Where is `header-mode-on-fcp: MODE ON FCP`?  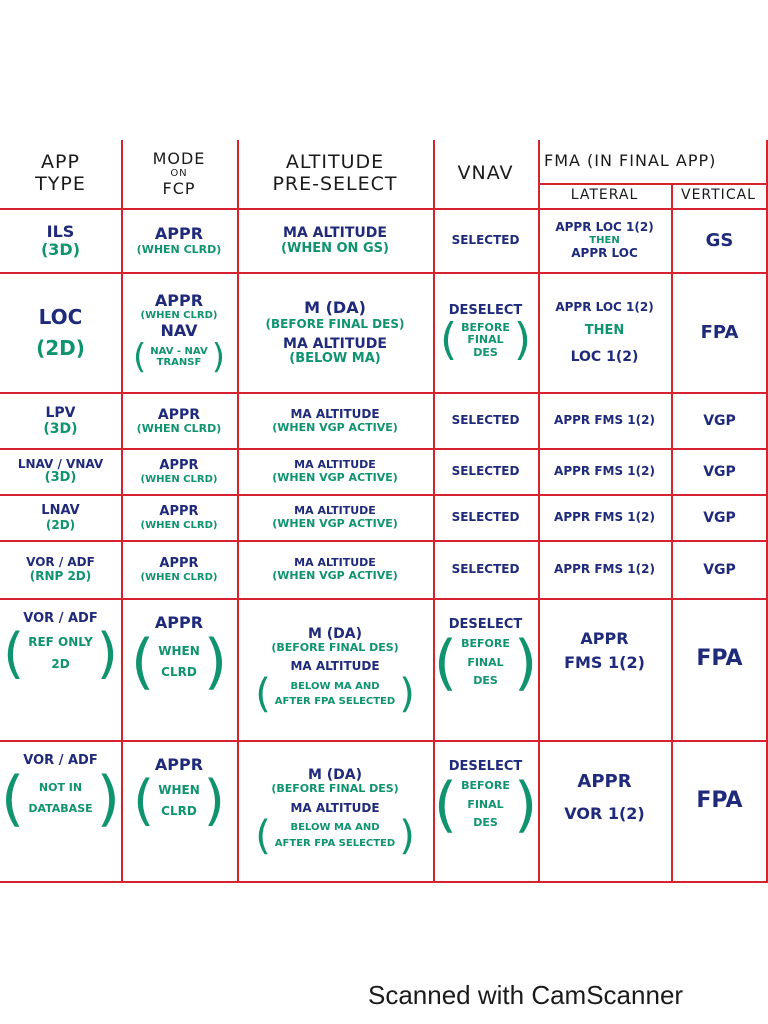
header-mode-on-fcp: MODE ON FCP is located at coordinates (179, 173).